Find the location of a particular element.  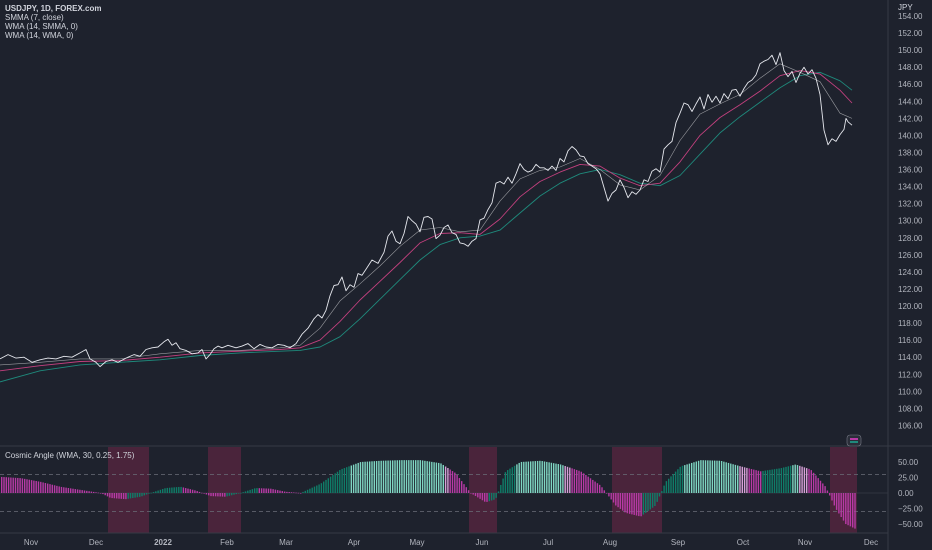

x-axis-tick-label: 2022 is located at coordinates (163, 542).